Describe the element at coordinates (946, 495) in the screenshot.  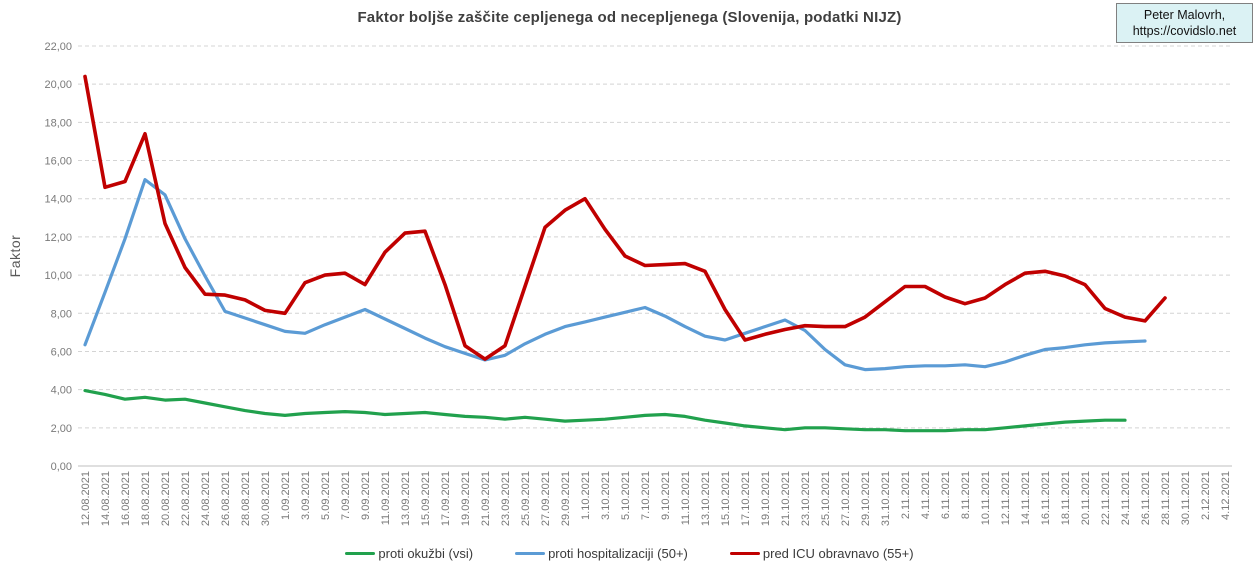
I see `x-tick-label: 6.11.2021` at that location.